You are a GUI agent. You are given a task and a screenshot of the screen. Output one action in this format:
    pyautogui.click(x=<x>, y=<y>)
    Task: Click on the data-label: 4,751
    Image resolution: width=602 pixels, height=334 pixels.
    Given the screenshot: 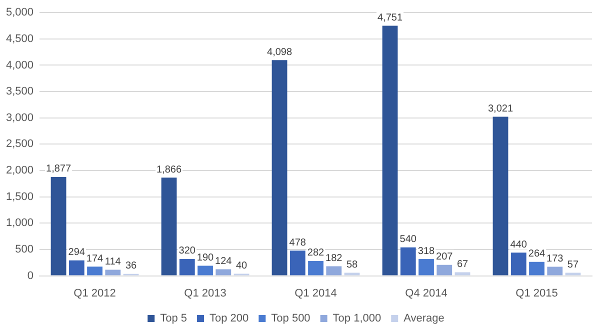 What is the action you would take?
    pyautogui.click(x=390, y=18)
    